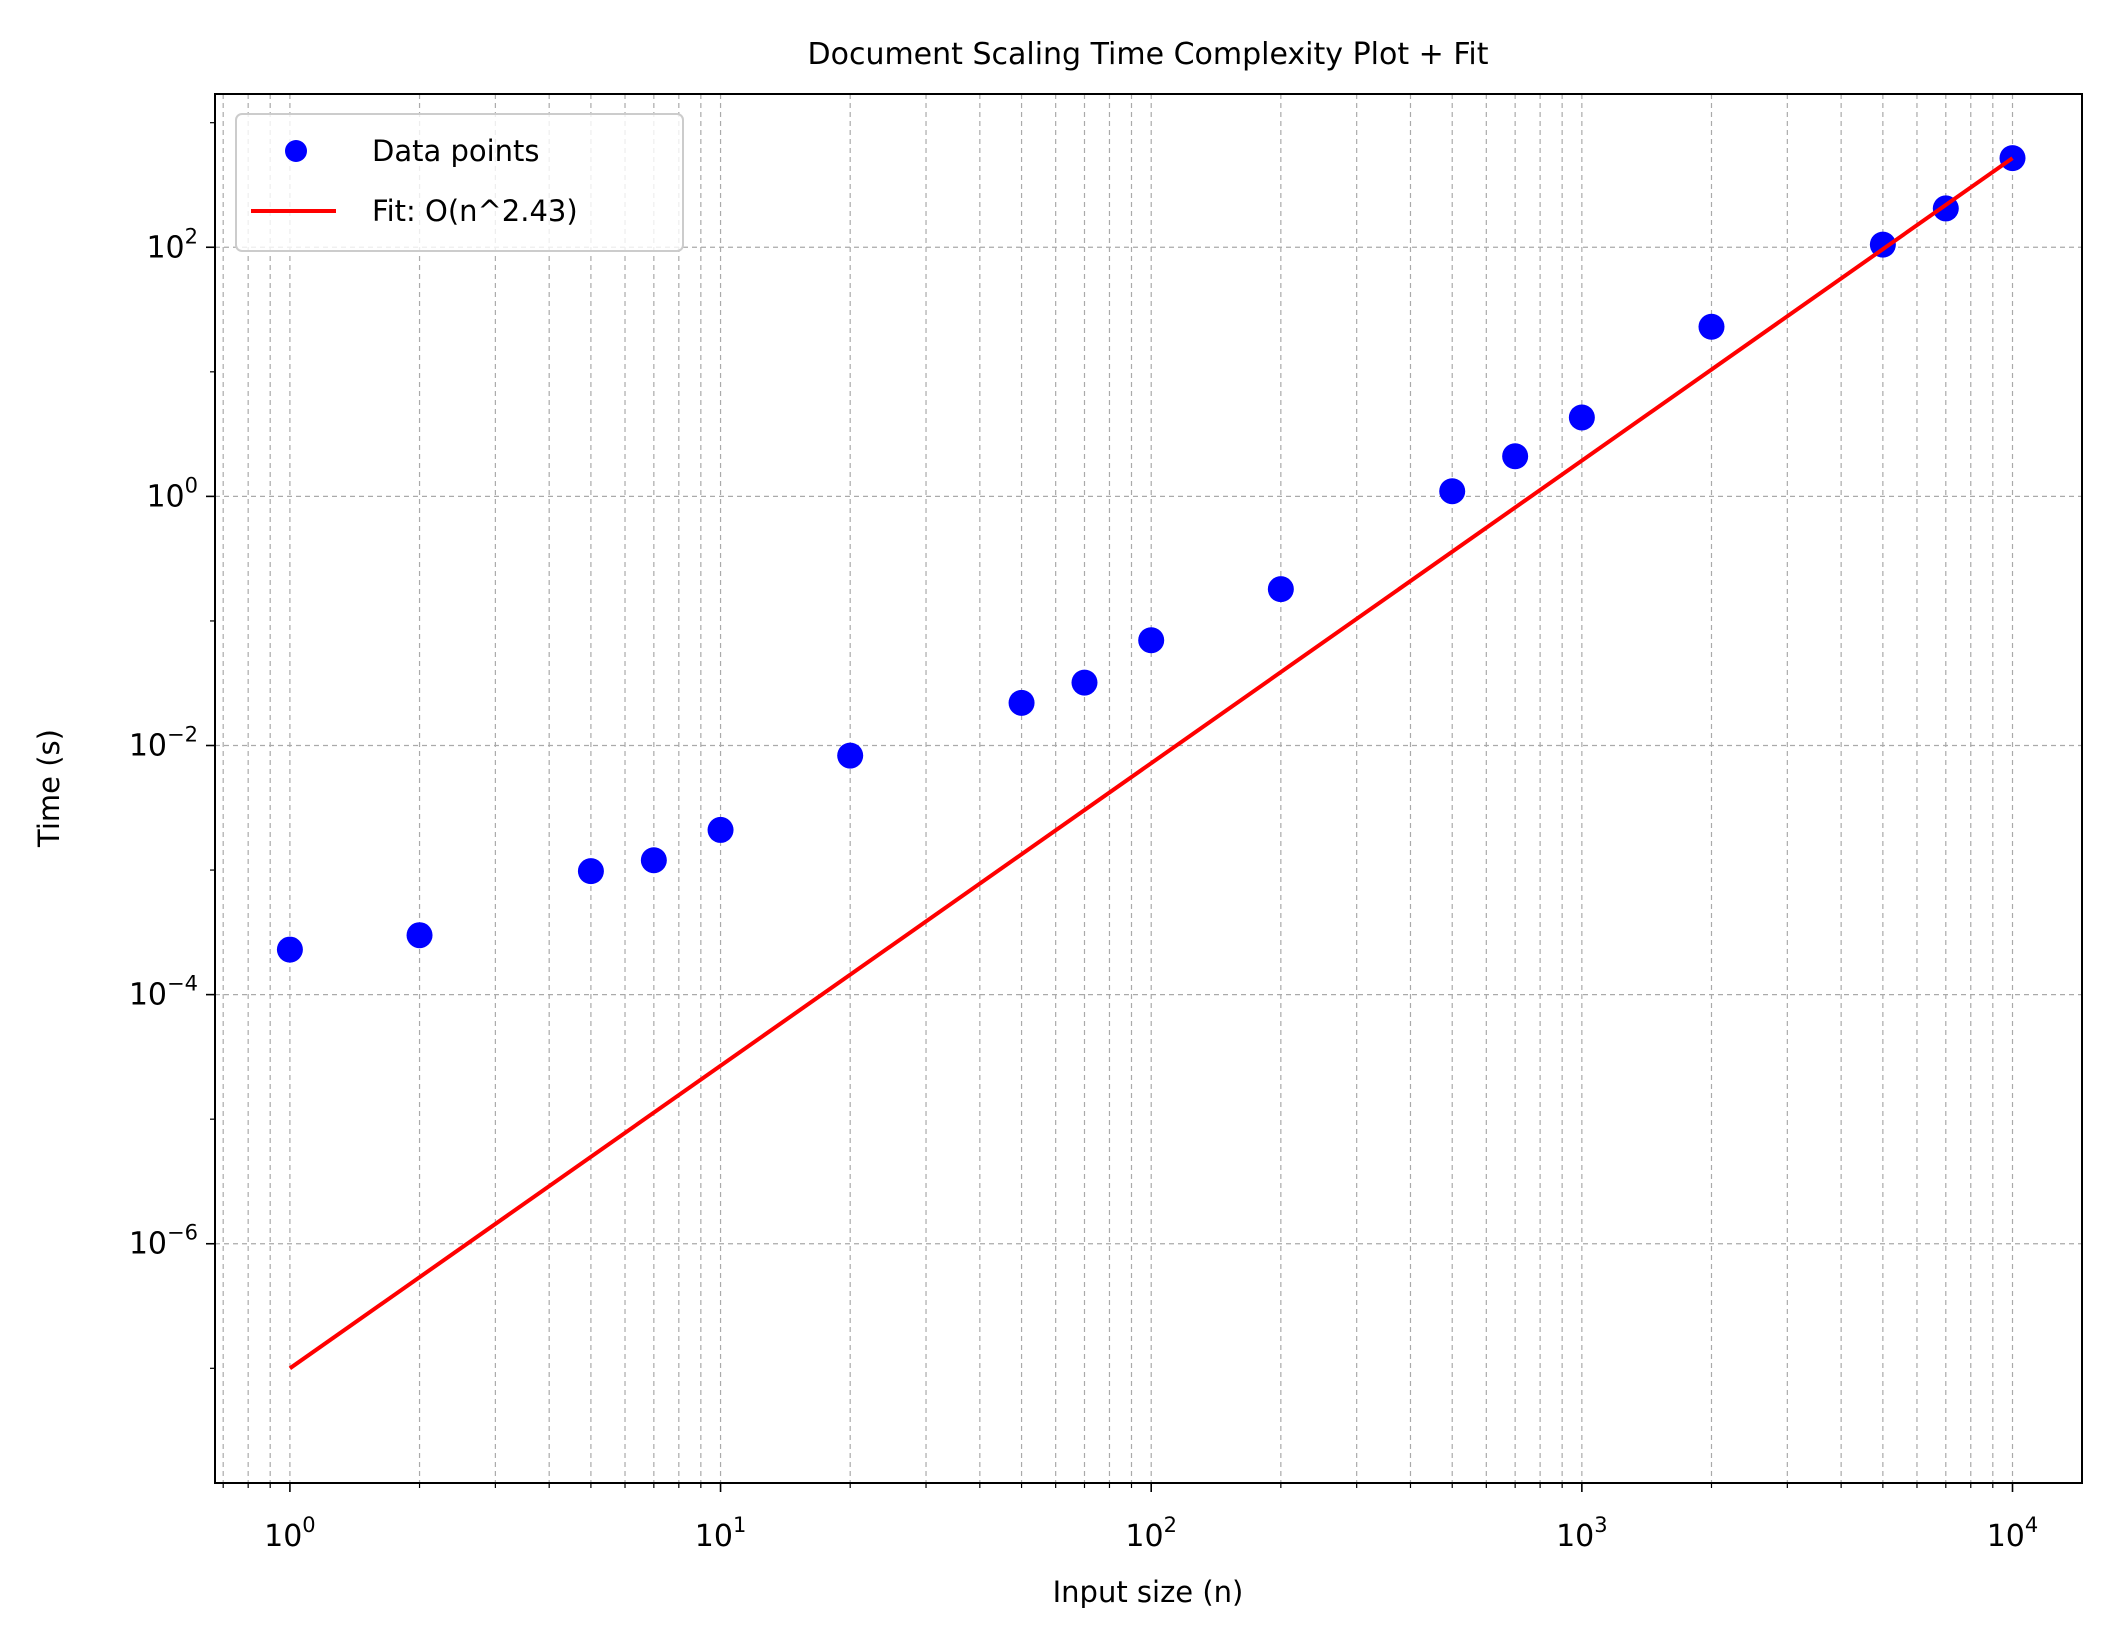 This screenshot has height=1644, width=2104. What do you see at coordinates (296, 151) in the screenshot?
I see `legend-marker-data-points` at bounding box center [296, 151].